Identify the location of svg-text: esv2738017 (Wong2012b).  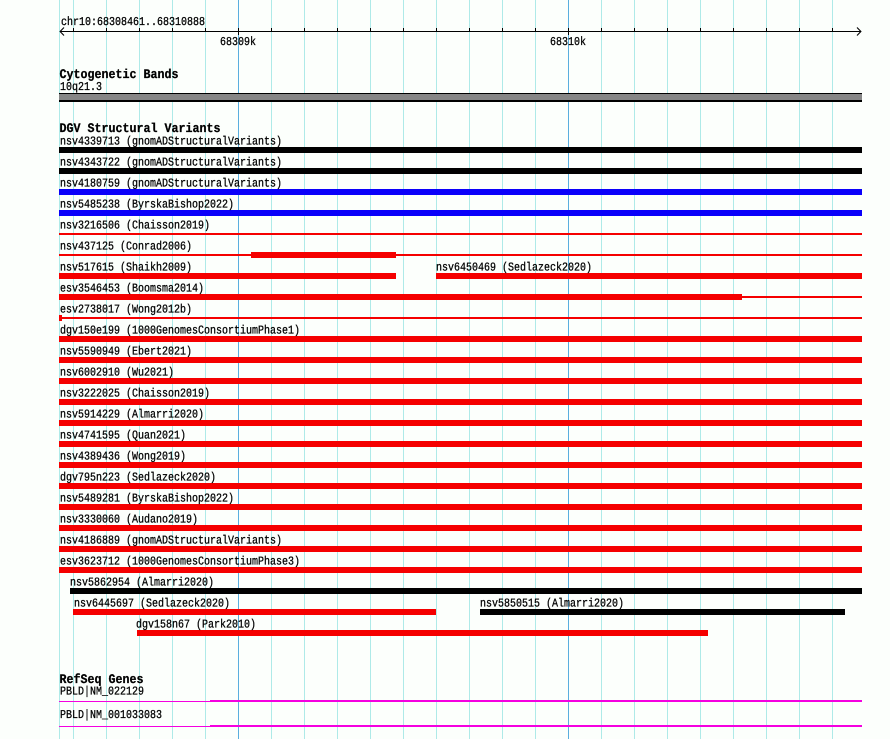
(126, 309).